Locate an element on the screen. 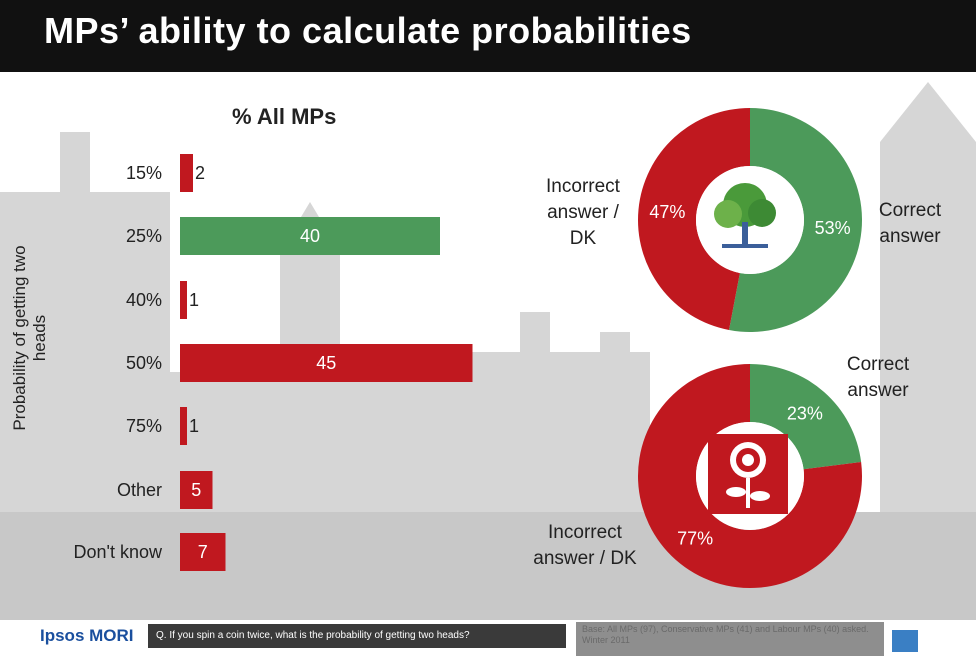  category-label: Don't know is located at coordinates (118, 552).